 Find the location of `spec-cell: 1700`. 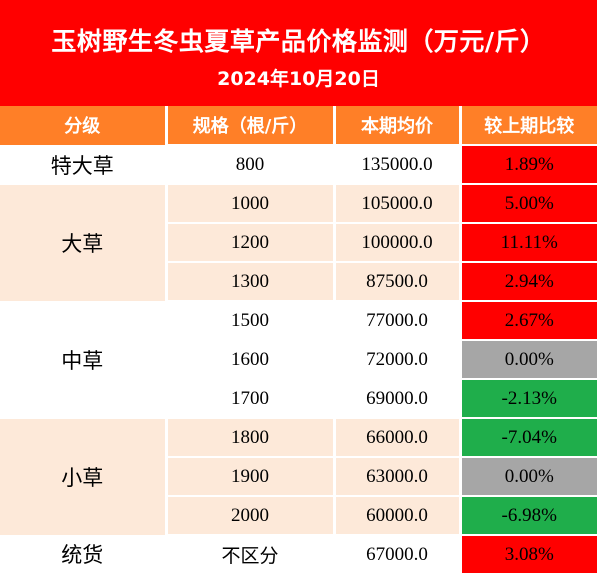

spec-cell: 1700 is located at coordinates (249, 398).